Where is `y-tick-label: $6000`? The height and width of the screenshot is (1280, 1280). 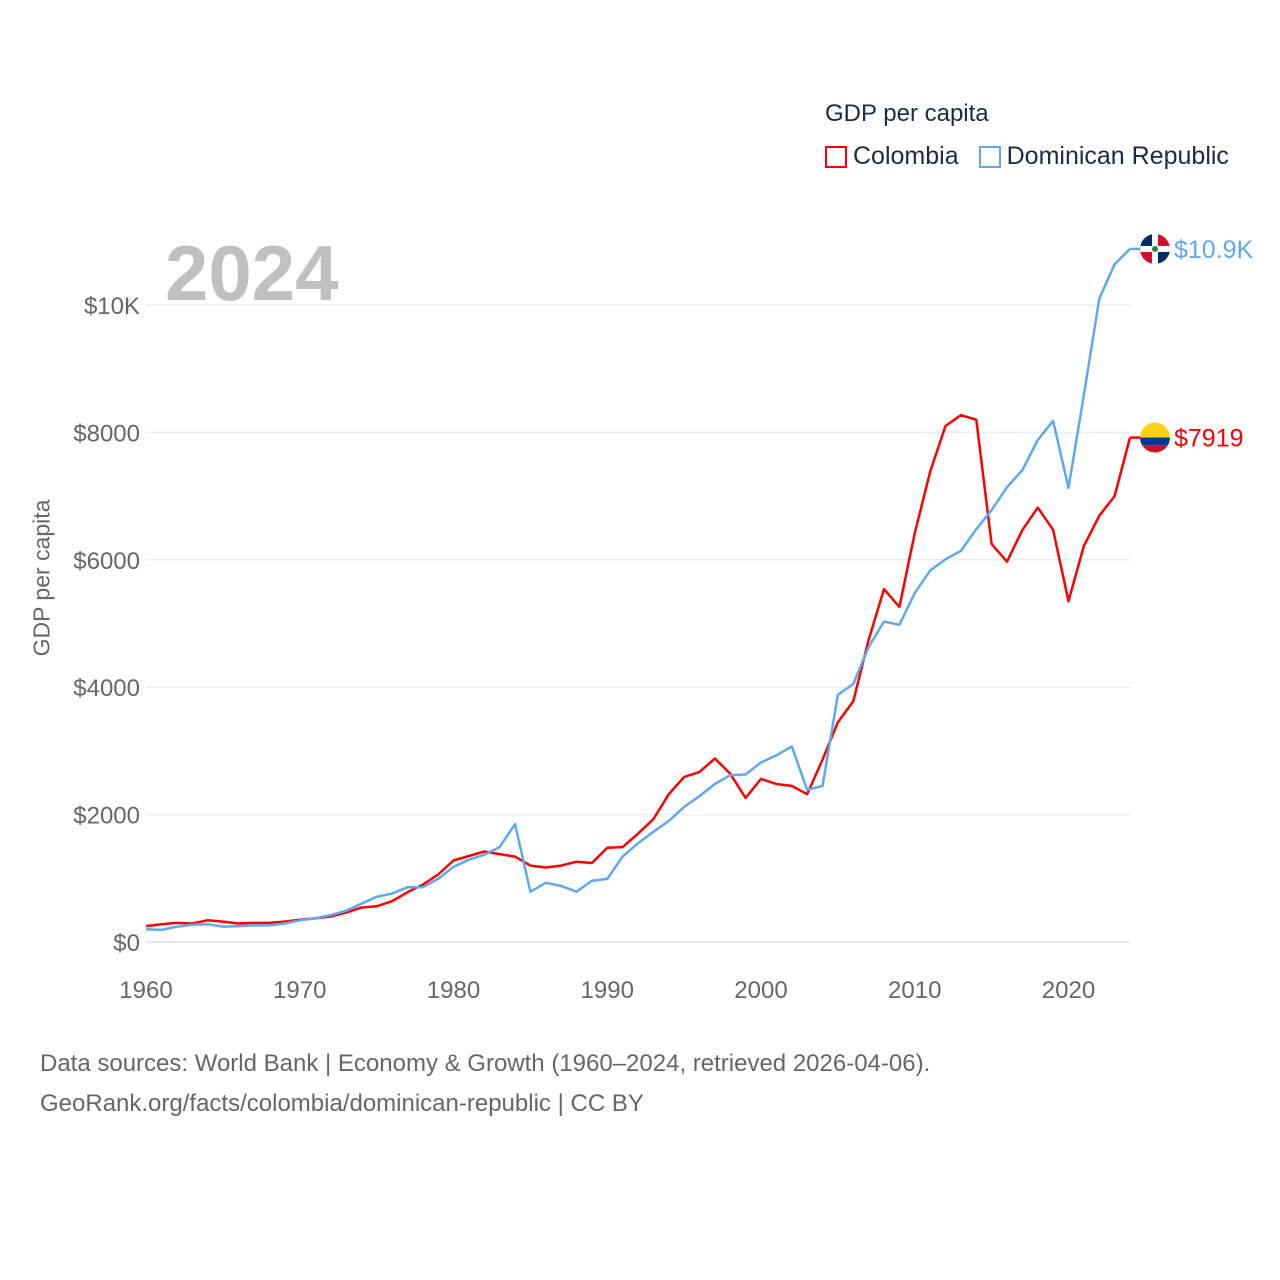 y-tick-label: $6000 is located at coordinates (106, 561).